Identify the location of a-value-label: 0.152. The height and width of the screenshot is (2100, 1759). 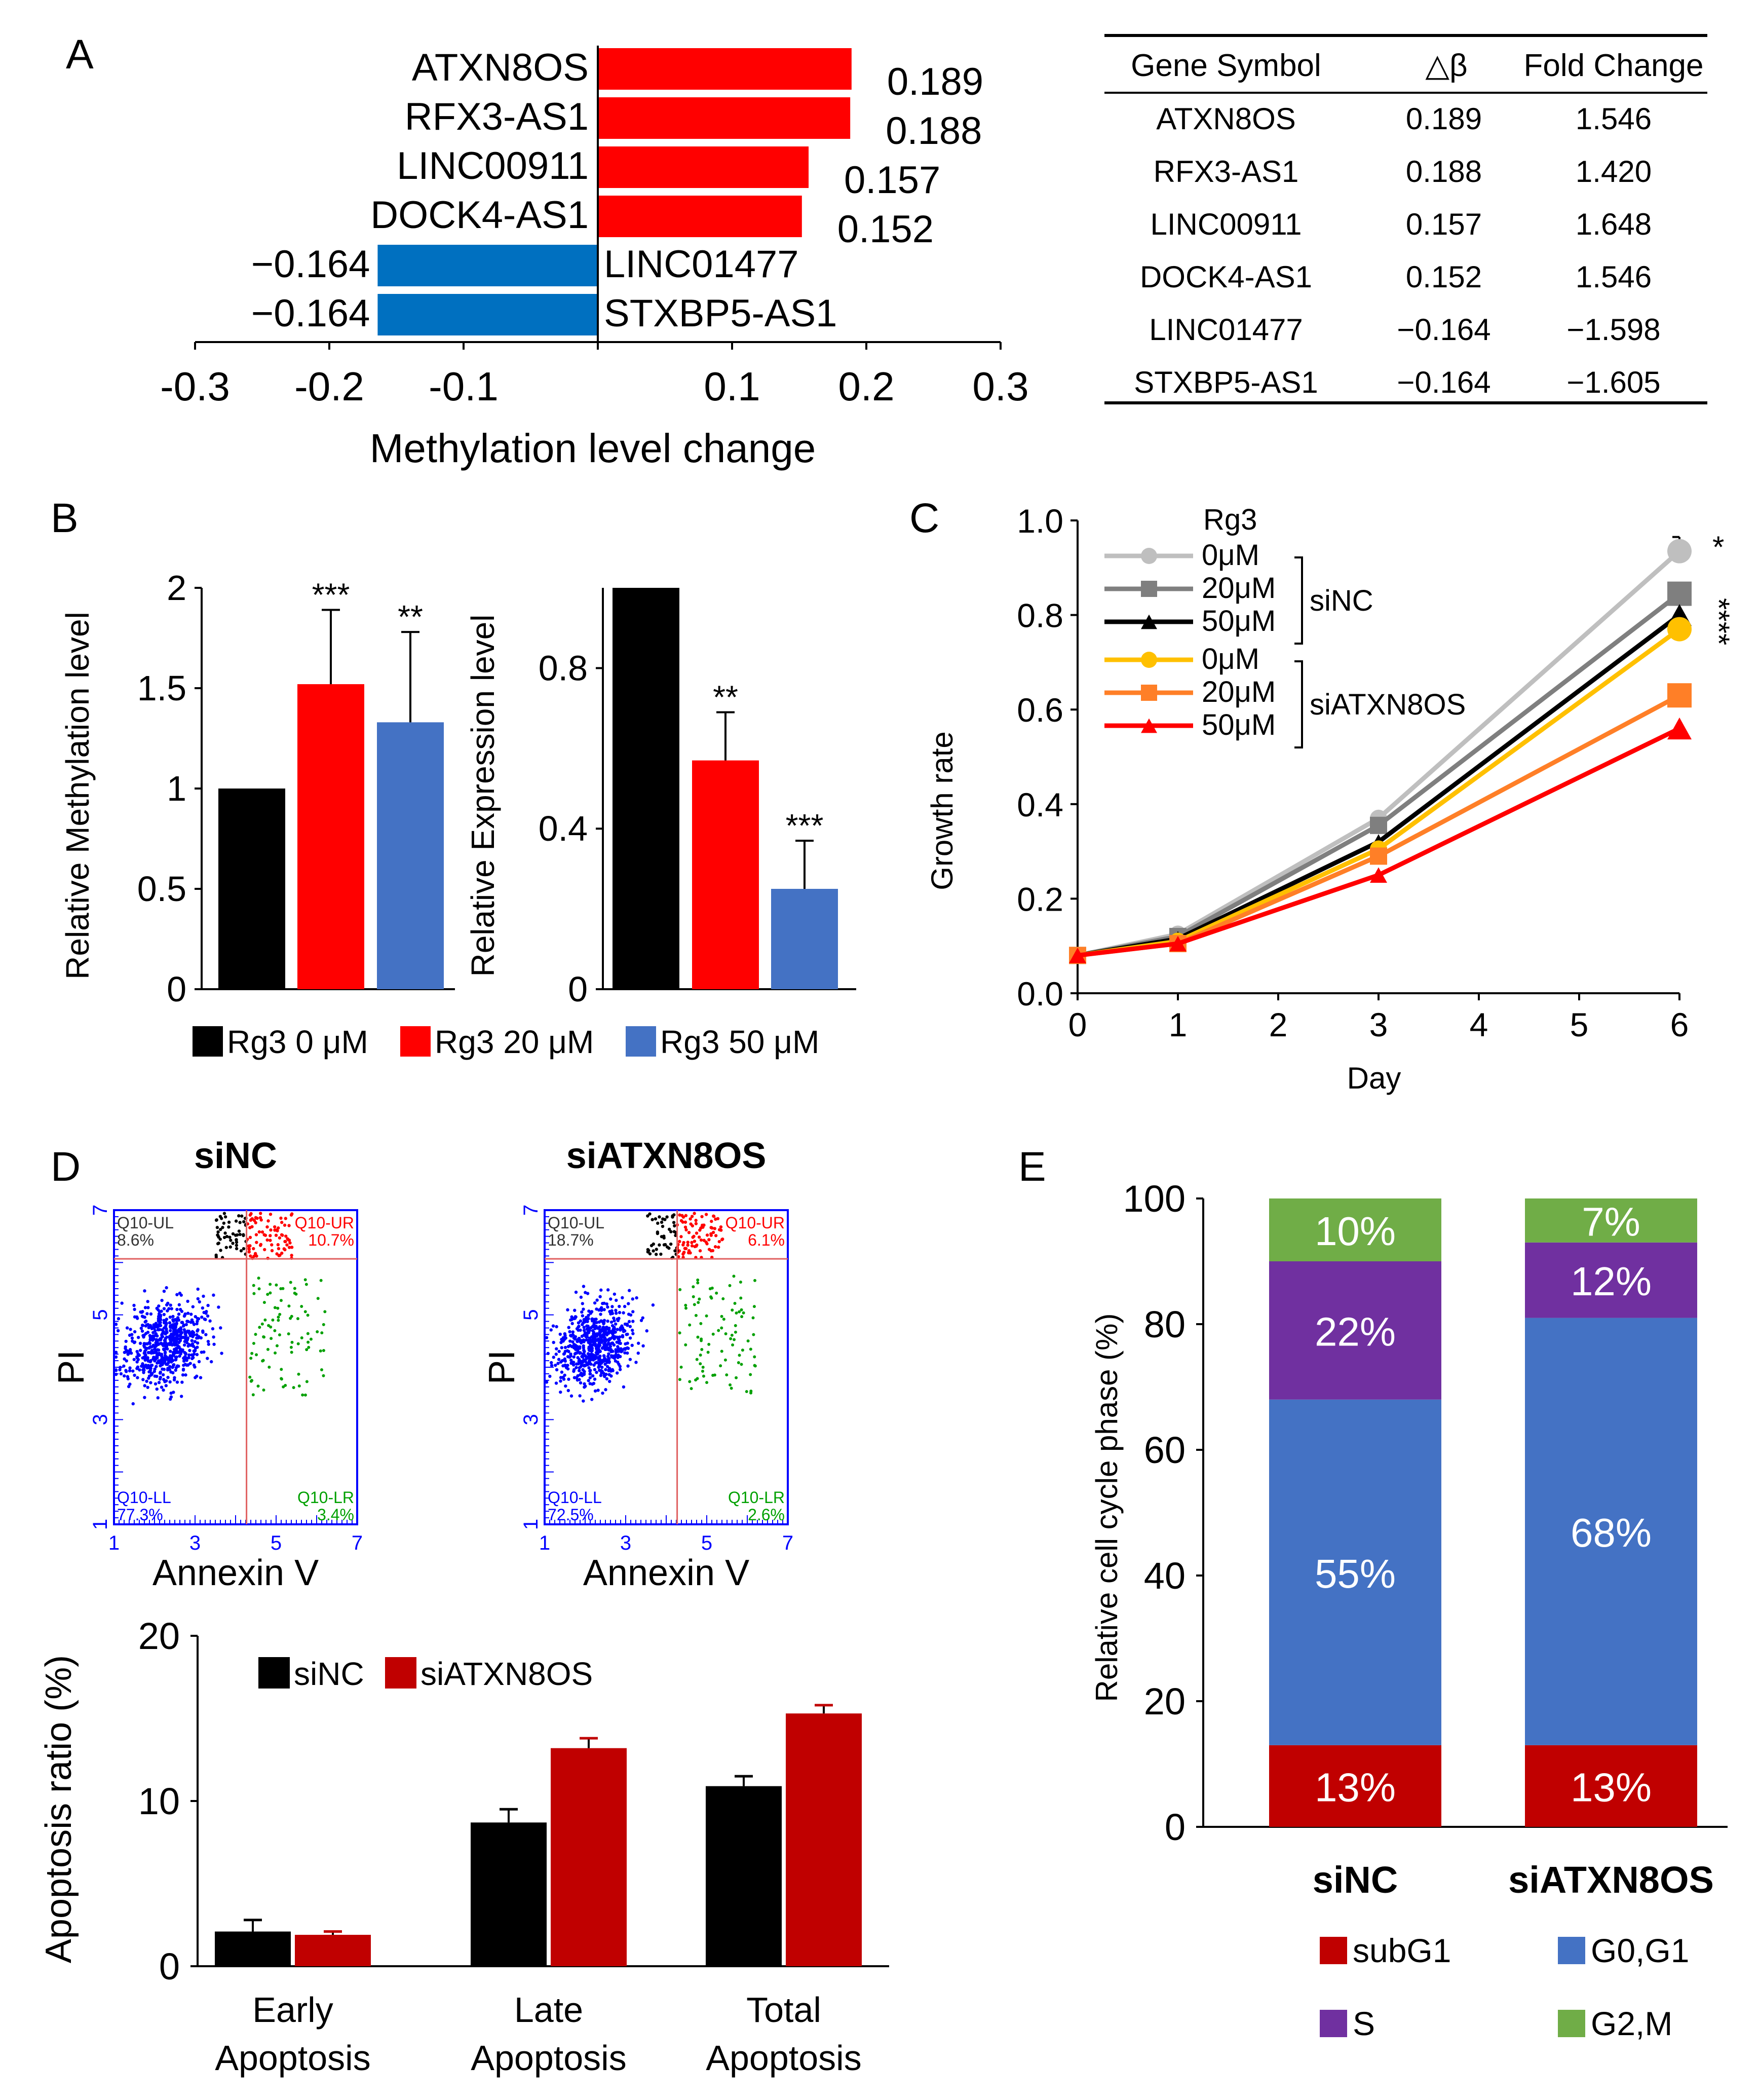
(886, 230).